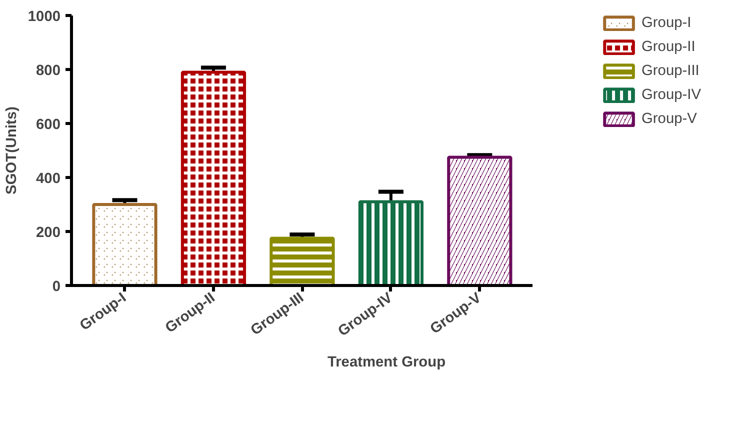 Image resolution: width=736 pixels, height=423 pixels. I want to click on legend-label: Group-III, so click(671, 71).